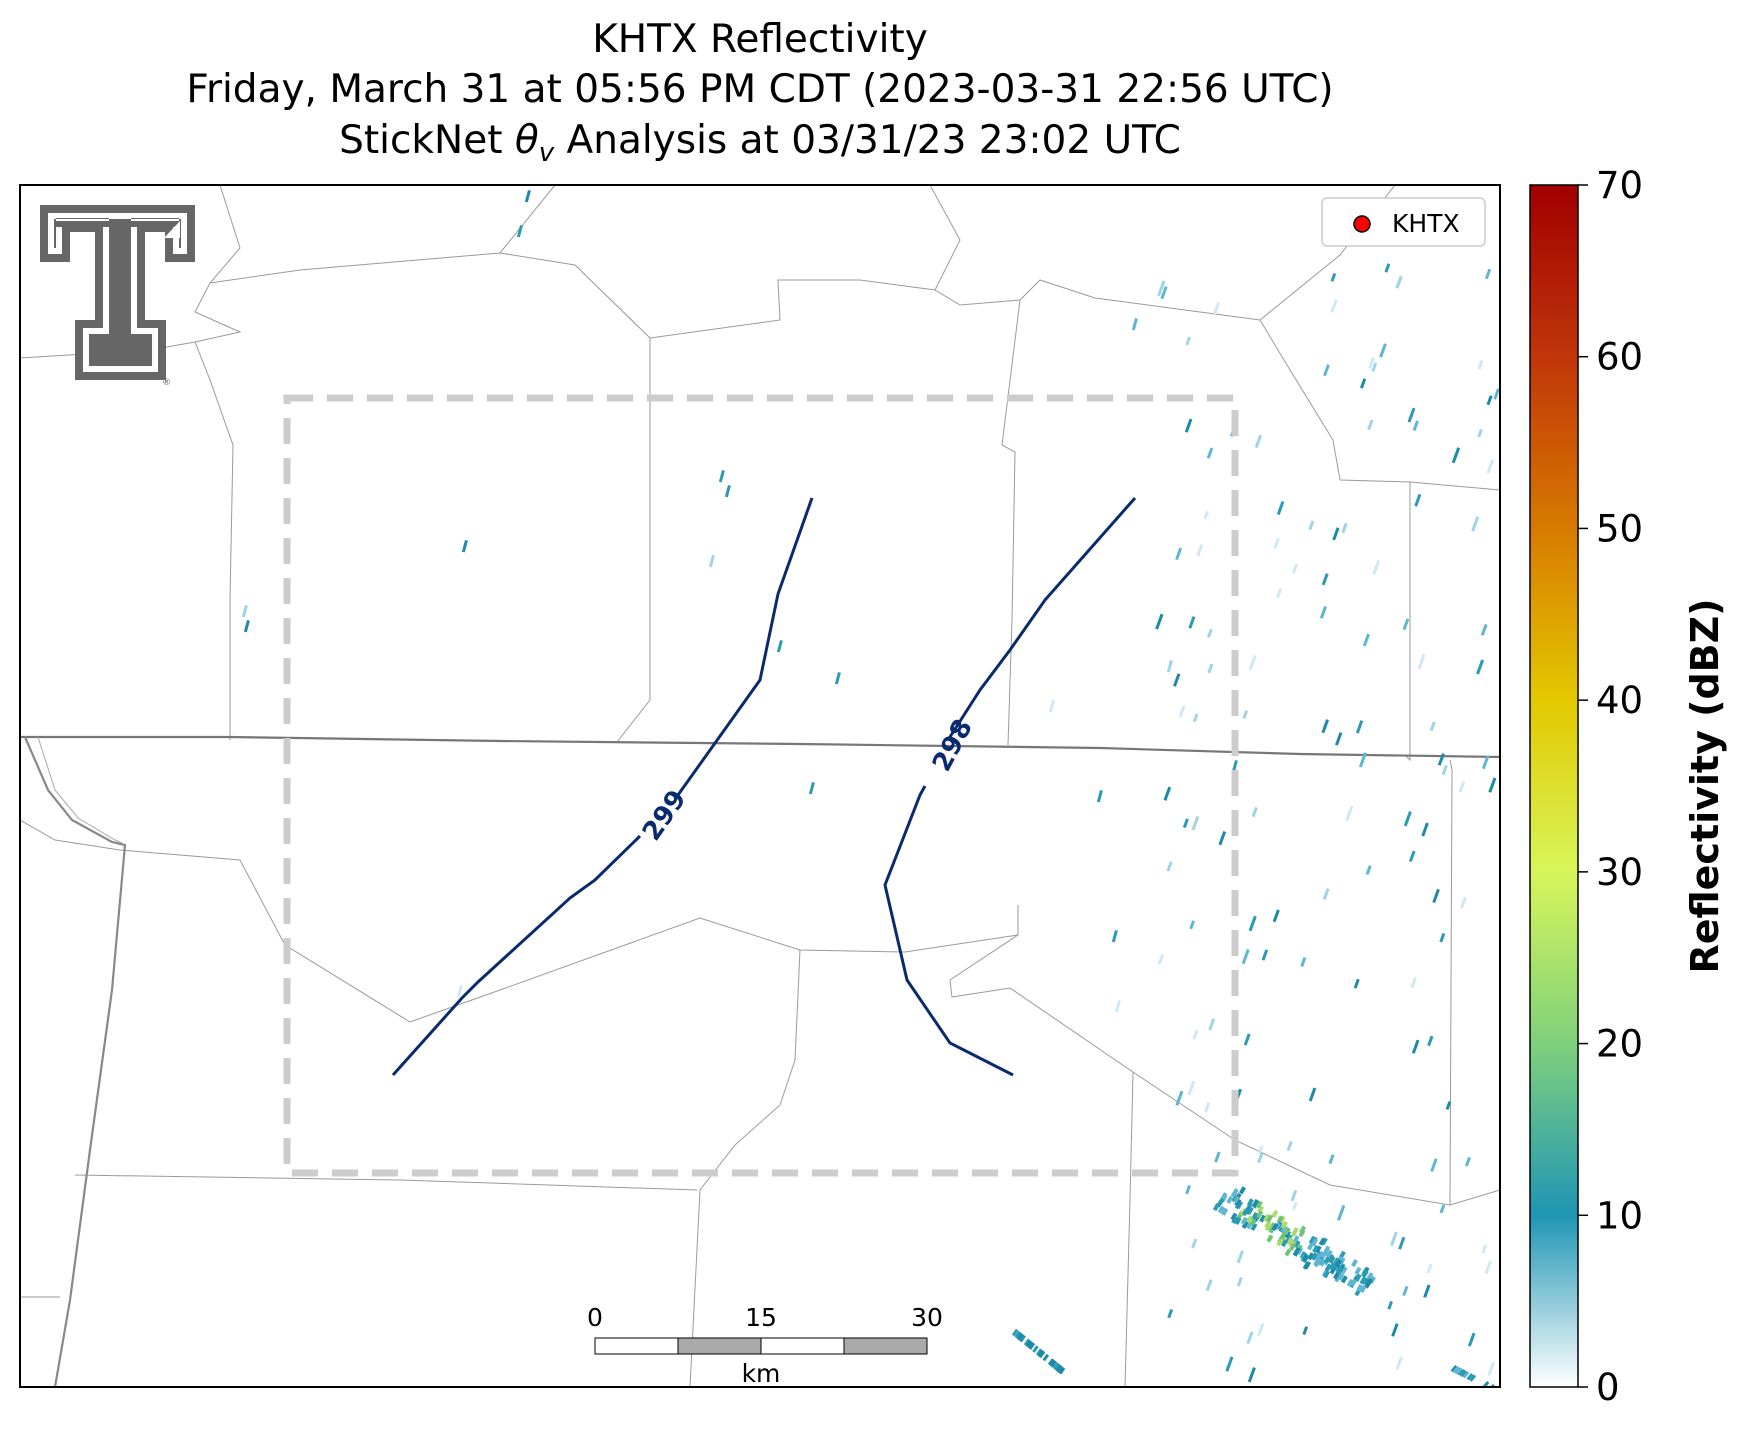 The height and width of the screenshot is (1434, 1738). What do you see at coordinates (1705, 785) in the screenshot?
I see `colorbar-label: Reflectivity (dBZ)` at bounding box center [1705, 785].